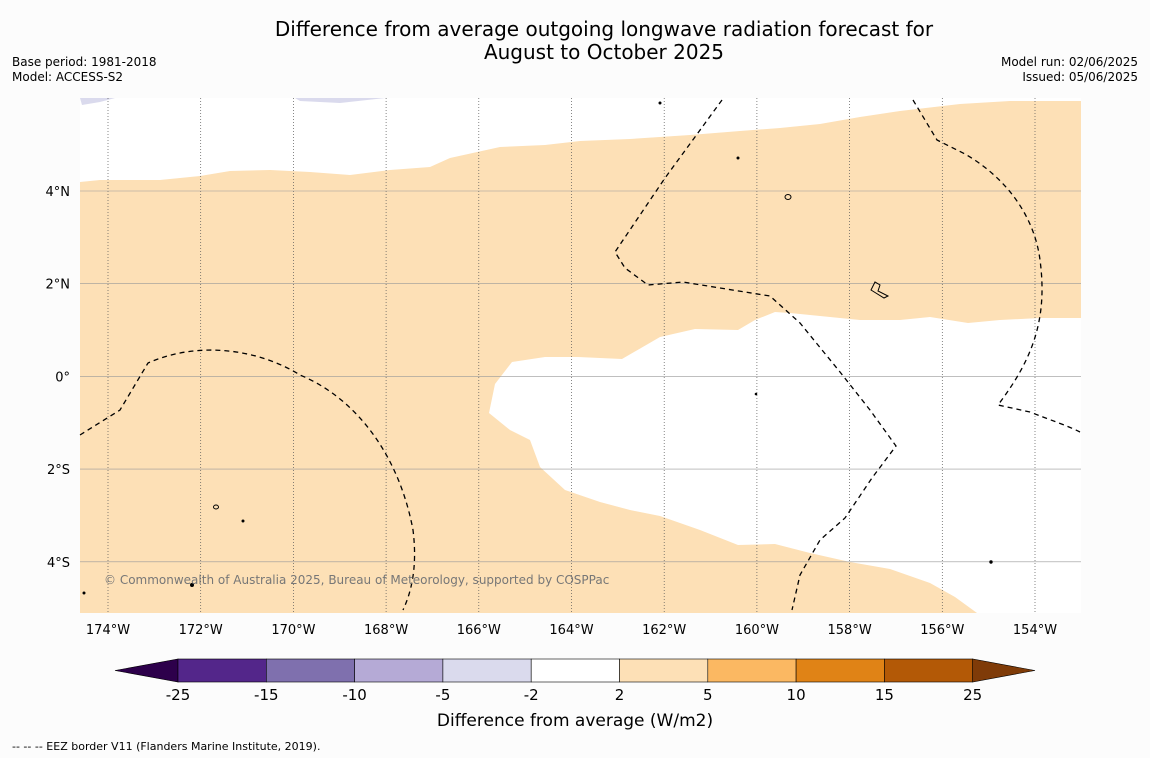 The width and height of the screenshot is (1150, 758). Describe the element at coordinates (1069, 62) in the screenshot. I see `model-run-text: Model run: 02/06/2025` at that location.